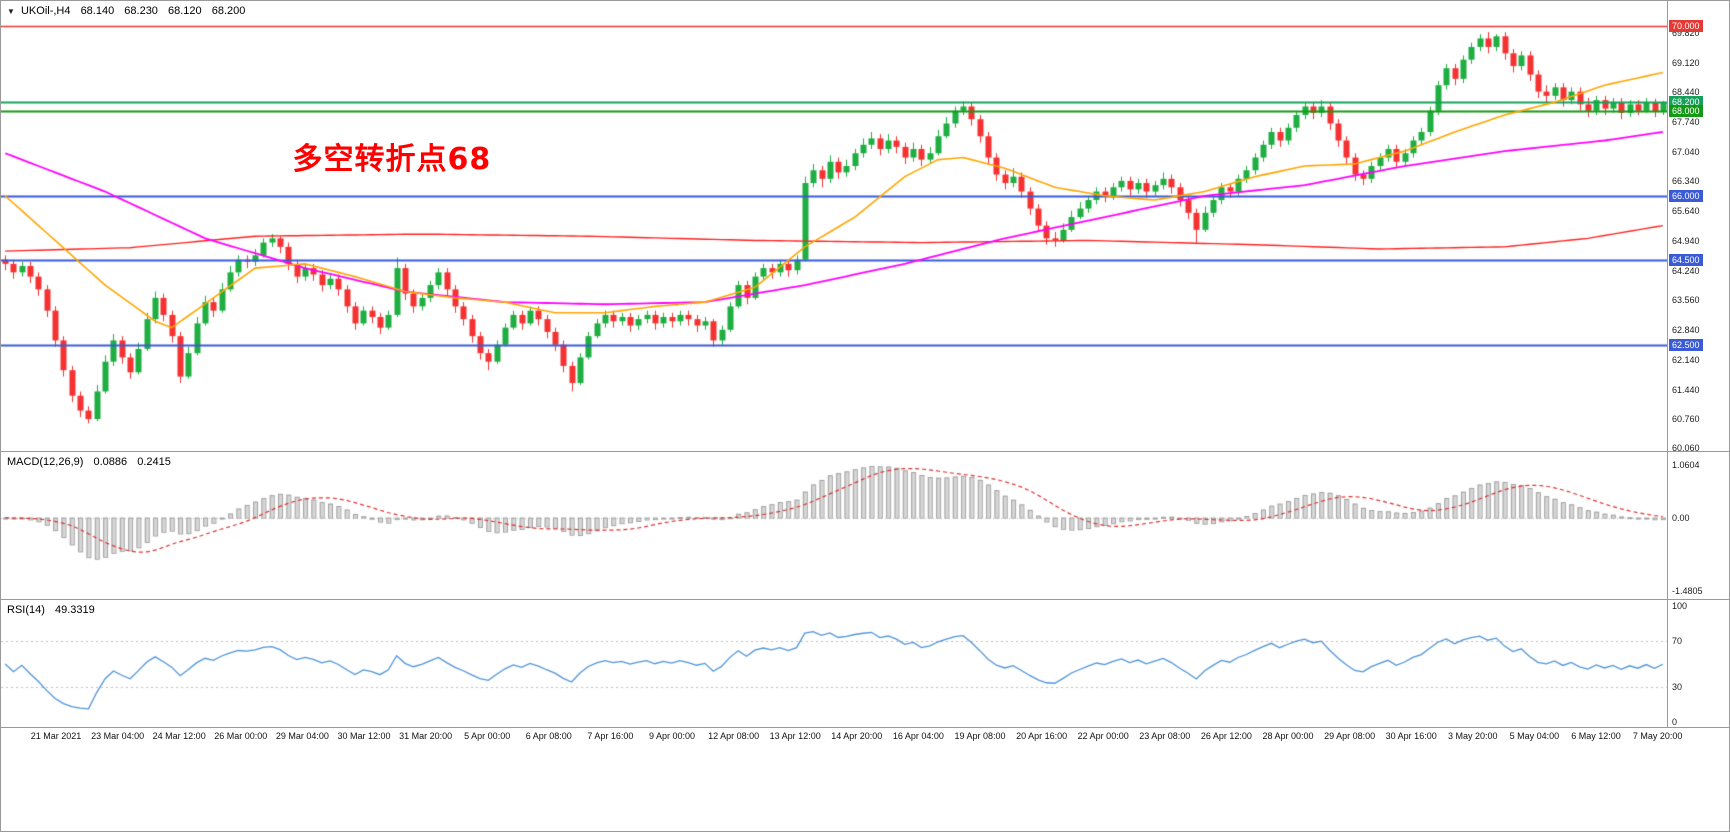 Image resolution: width=1730 pixels, height=832 pixels. What do you see at coordinates (1698, 663) in the screenshot?
I see `rsi-axis: 100 70 30 0` at bounding box center [1698, 663].